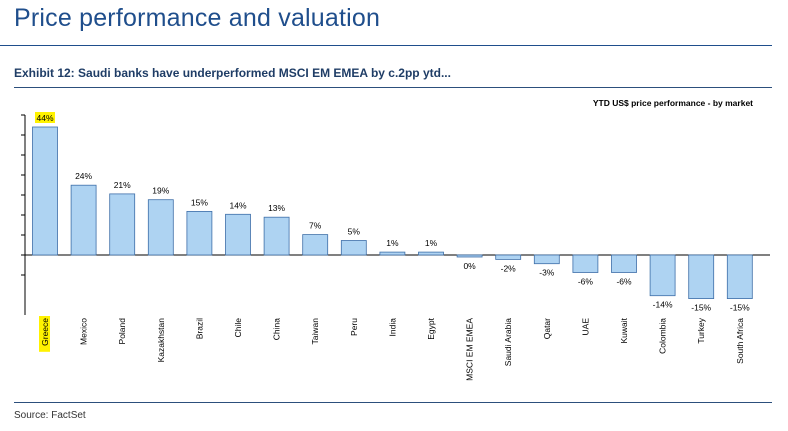  What do you see at coordinates (673, 103) in the screenshot?
I see `chart-title: YTD US$ price performance - by market` at bounding box center [673, 103].